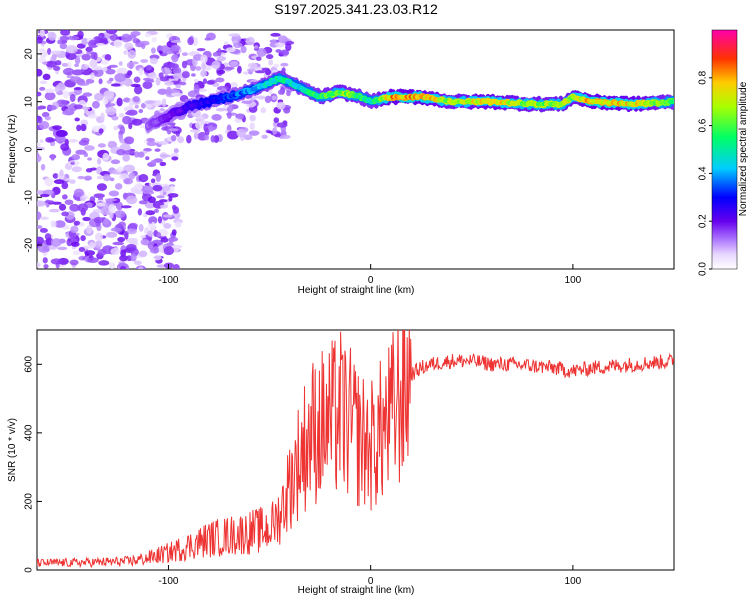 This screenshot has width=750, height=600. Describe the element at coordinates (371, 280) in the screenshot. I see `heatmap-x-tick-label: 0` at that location.